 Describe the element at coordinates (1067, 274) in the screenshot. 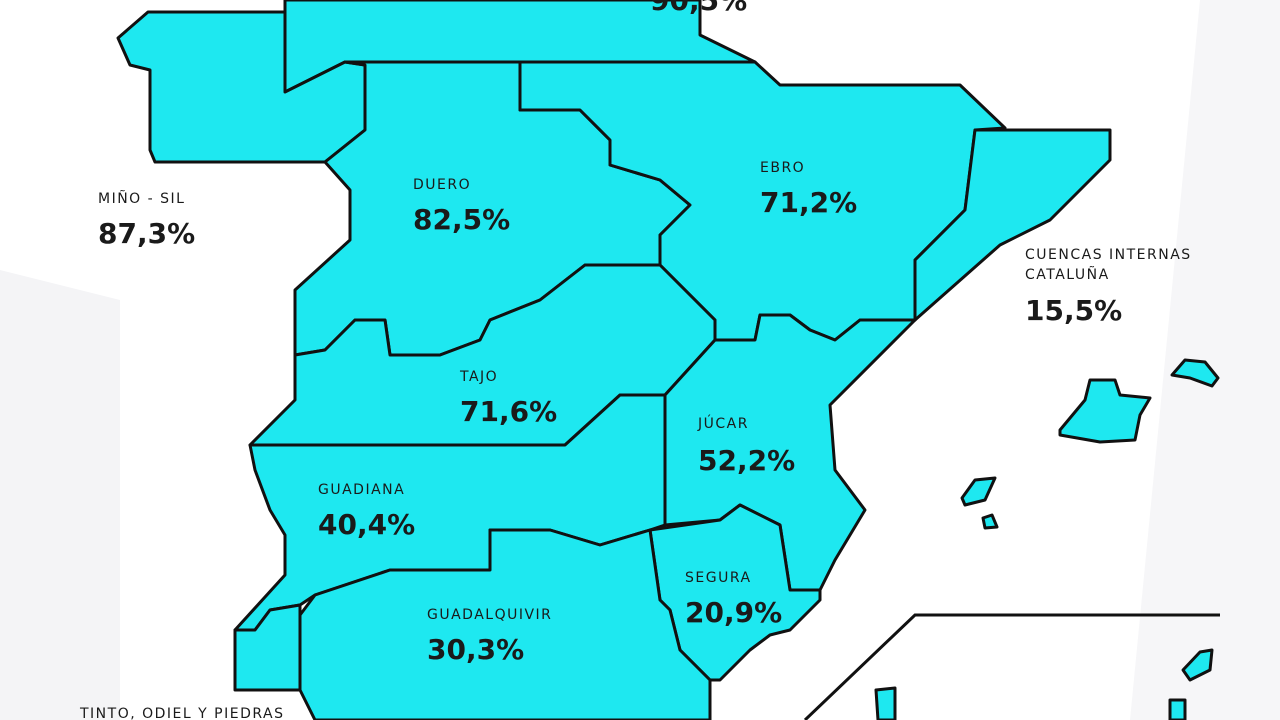

I see `region-name: CATALUÑA` at that location.